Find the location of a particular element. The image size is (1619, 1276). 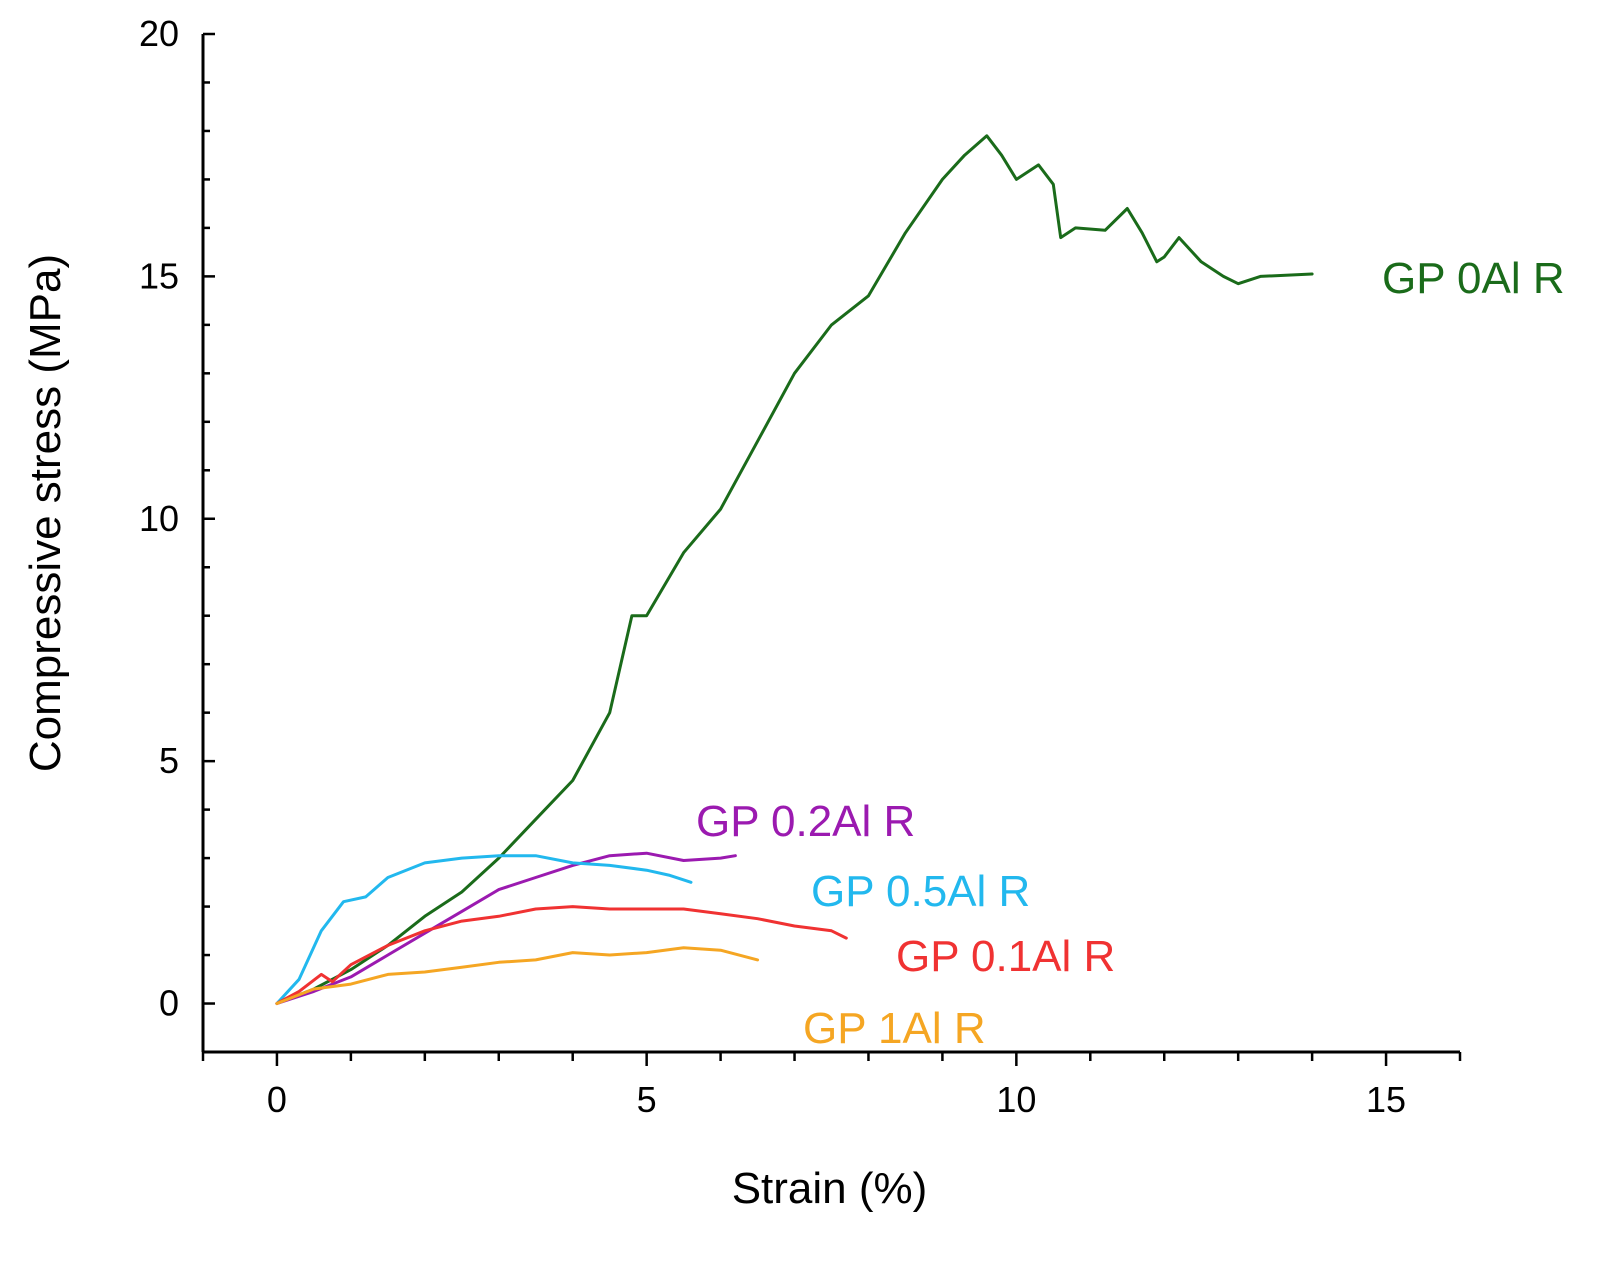

x-ticks: 0 5 10 15 is located at coordinates (831, 1086).